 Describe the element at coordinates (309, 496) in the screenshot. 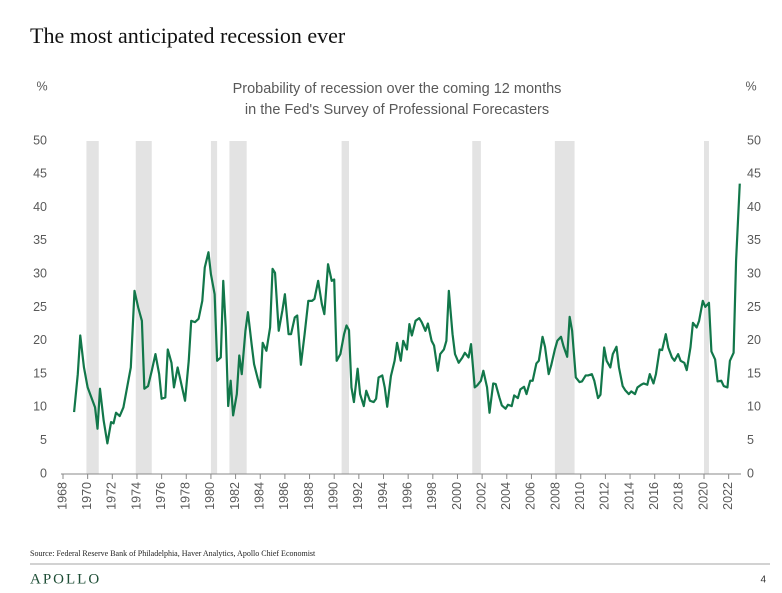

I see `x-tick-label: 1988` at that location.